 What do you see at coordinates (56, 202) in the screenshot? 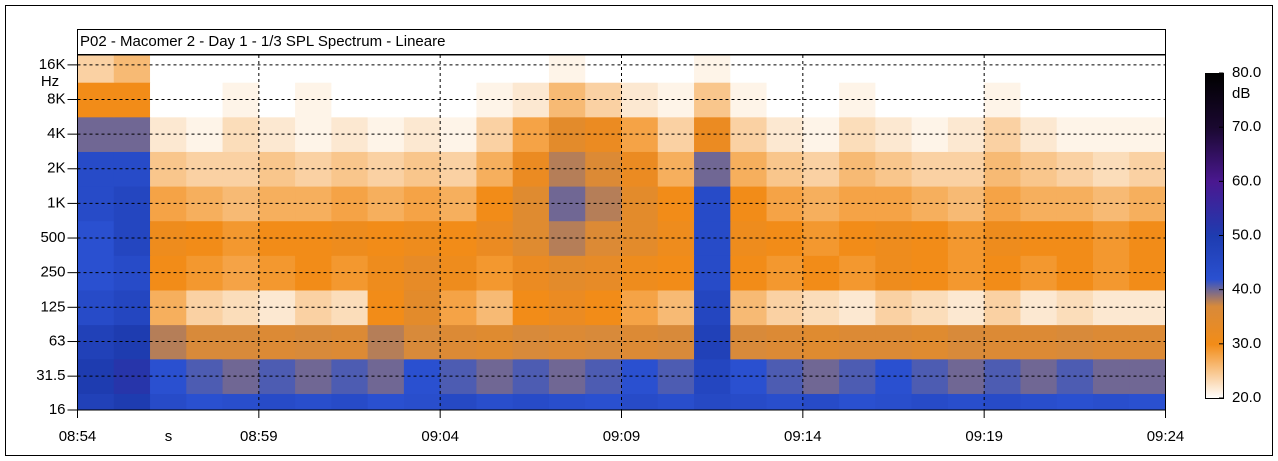
I see `y-tick-label: 1K` at bounding box center [56, 202].